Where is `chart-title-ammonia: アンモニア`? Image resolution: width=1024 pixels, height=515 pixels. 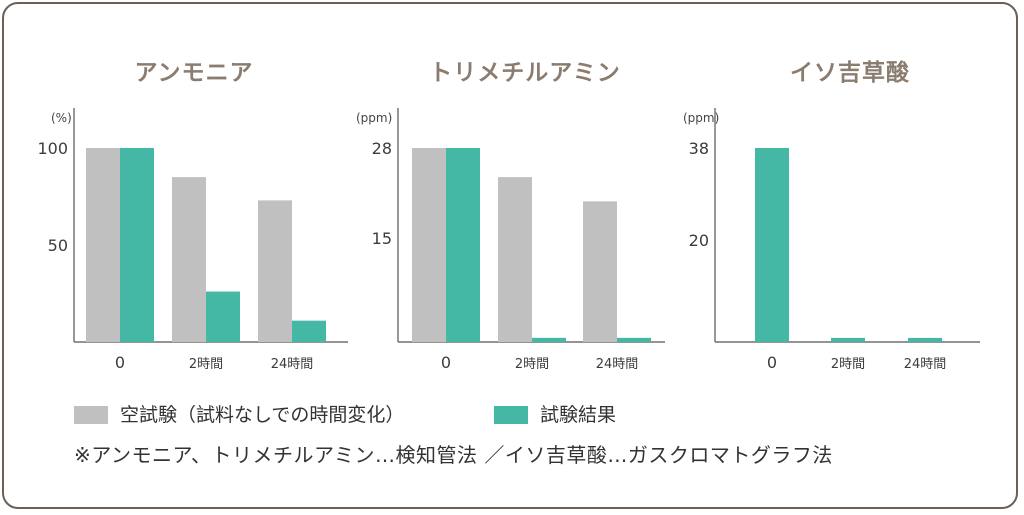
chart-title-ammonia: アンモニア is located at coordinates (194, 73).